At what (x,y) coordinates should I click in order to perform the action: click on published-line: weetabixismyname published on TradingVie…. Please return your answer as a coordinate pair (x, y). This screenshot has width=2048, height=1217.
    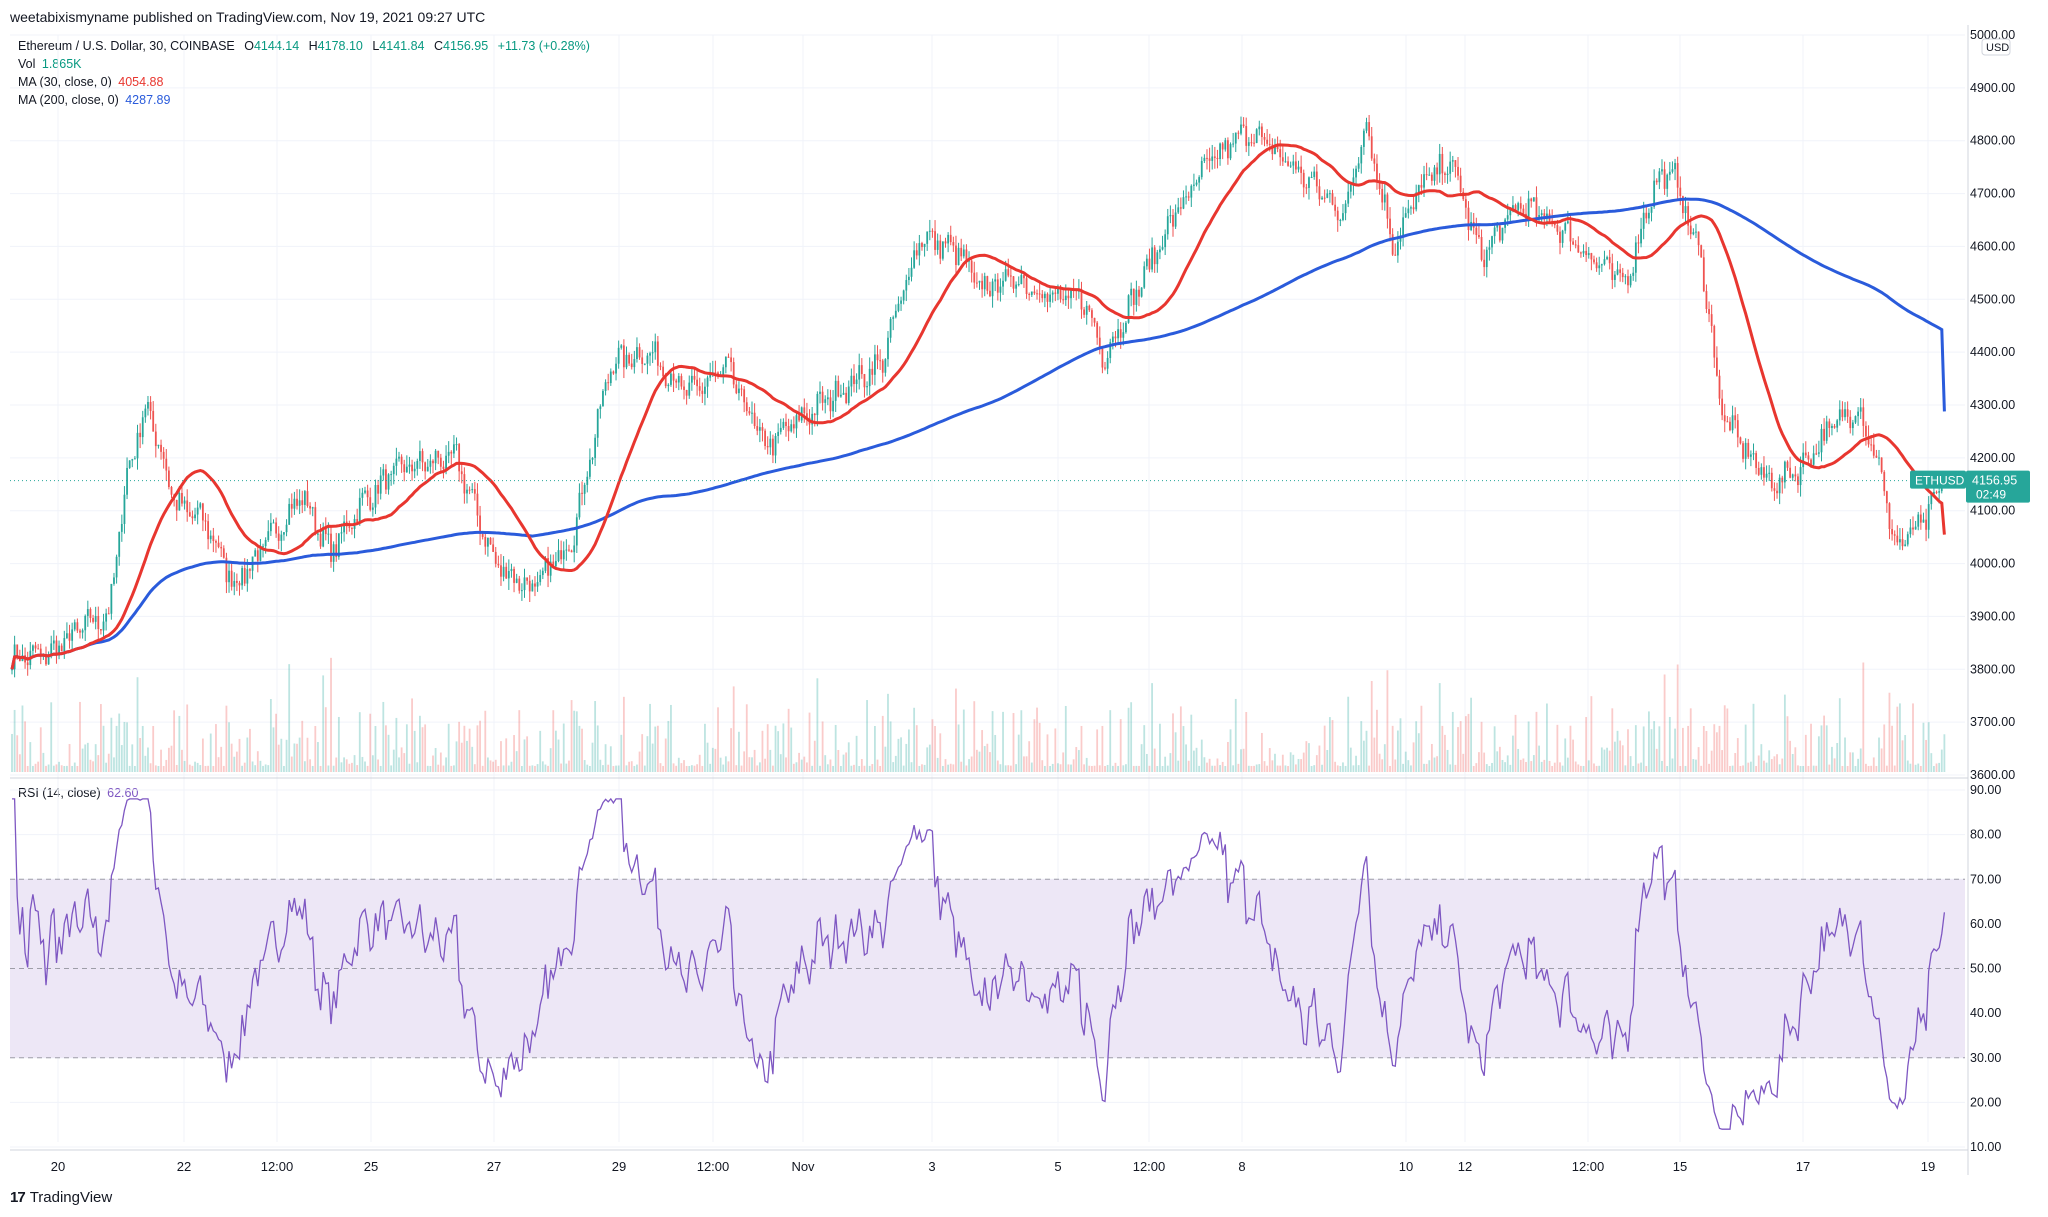
    Looking at the image, I should click on (248, 17).